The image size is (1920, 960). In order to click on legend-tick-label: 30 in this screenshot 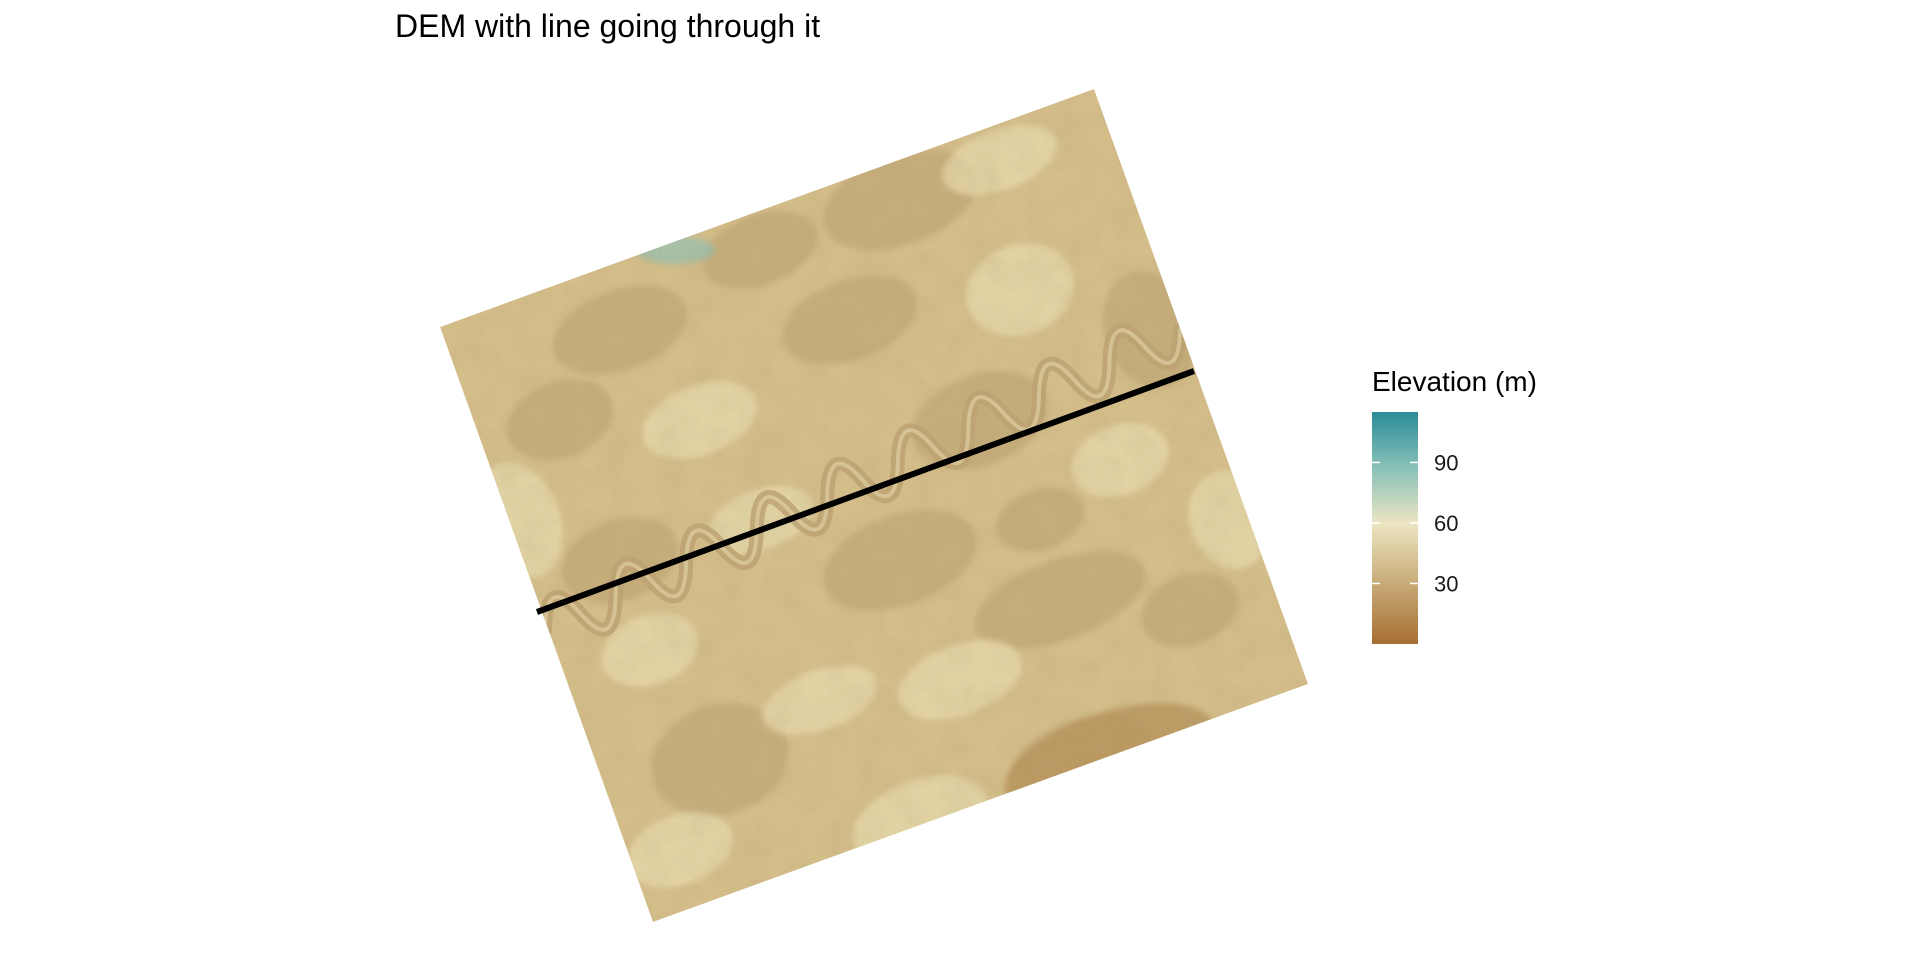, I will do `click(1446, 583)`.